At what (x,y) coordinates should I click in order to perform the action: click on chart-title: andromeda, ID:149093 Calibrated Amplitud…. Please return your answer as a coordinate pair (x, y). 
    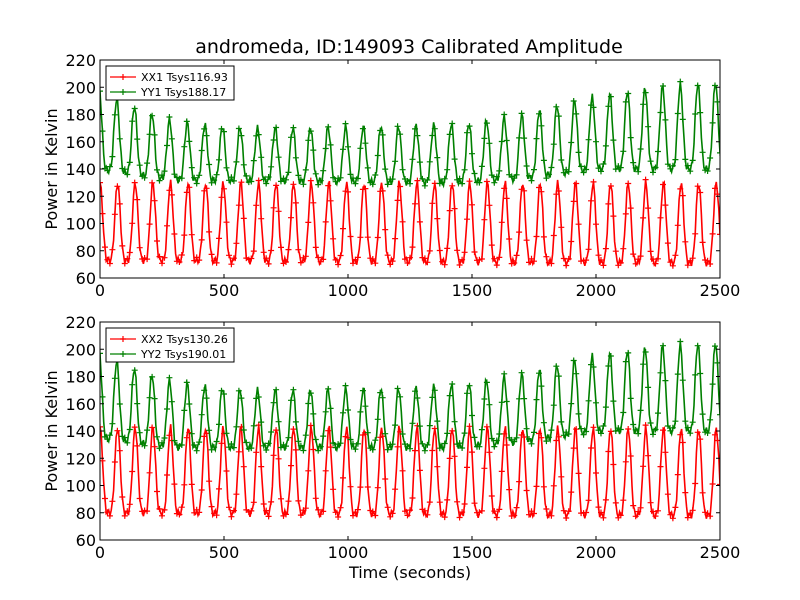
    Looking at the image, I should click on (409, 47).